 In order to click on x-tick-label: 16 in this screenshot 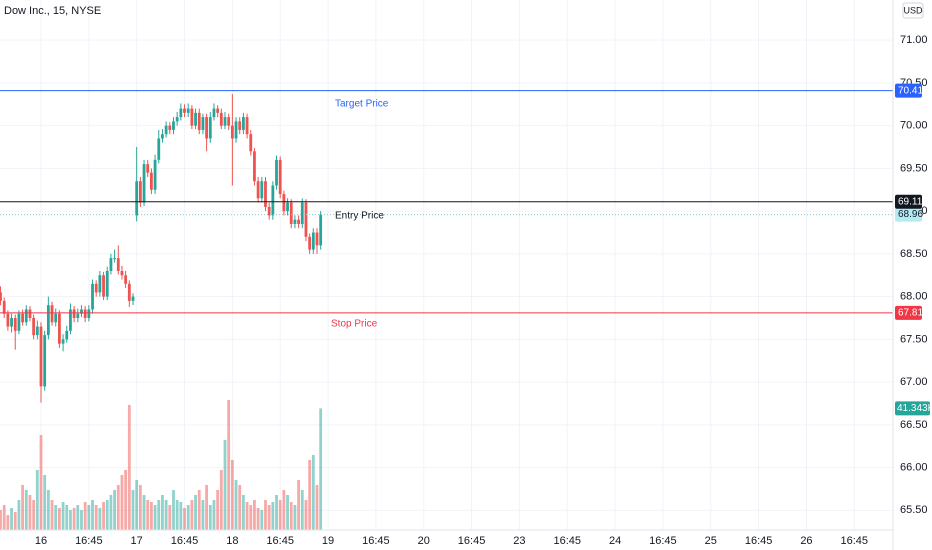, I will do `click(41, 541)`.